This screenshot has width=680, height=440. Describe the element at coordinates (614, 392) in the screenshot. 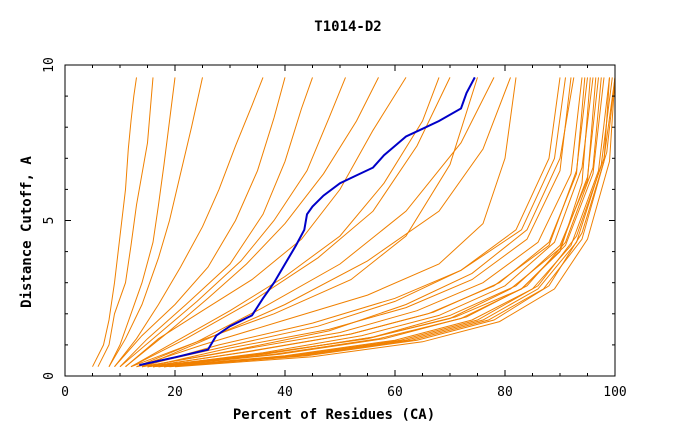

I see `x-tick-label: 100` at that location.